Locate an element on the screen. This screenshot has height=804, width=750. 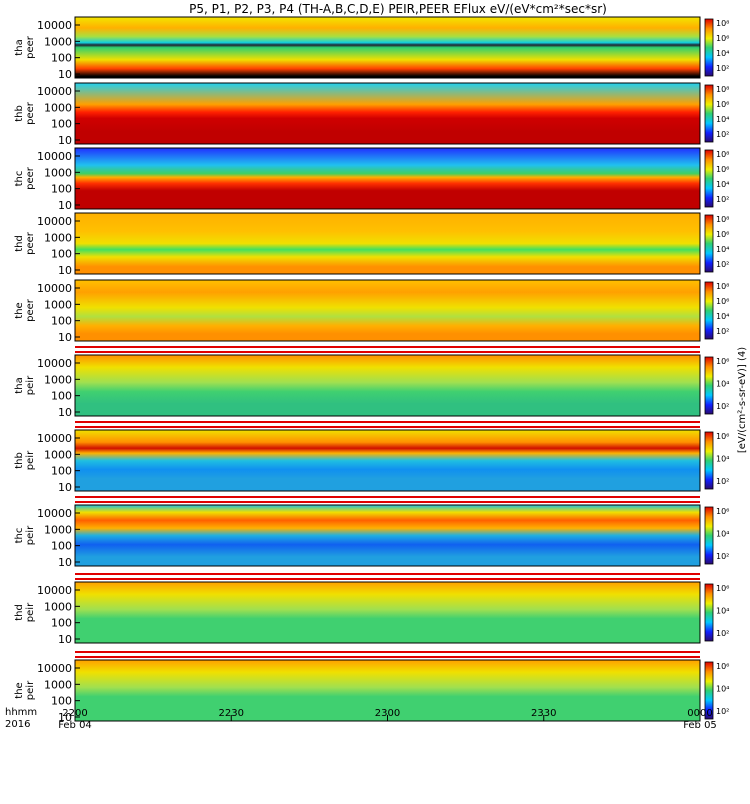
panel-probe-label: tha is located at coordinates (19, 385).